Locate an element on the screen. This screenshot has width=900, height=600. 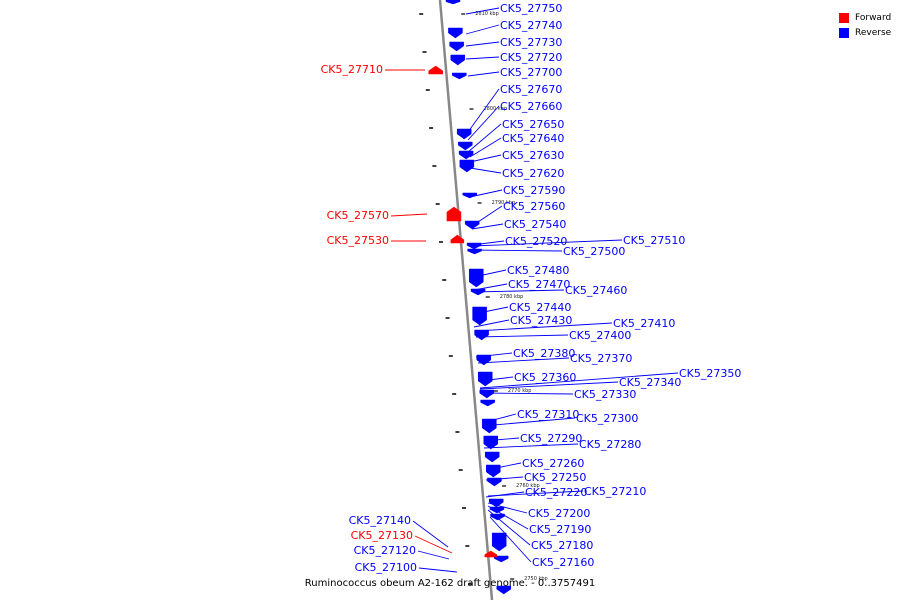
scale-label: 2800 kbp is located at coordinates (495, 109).